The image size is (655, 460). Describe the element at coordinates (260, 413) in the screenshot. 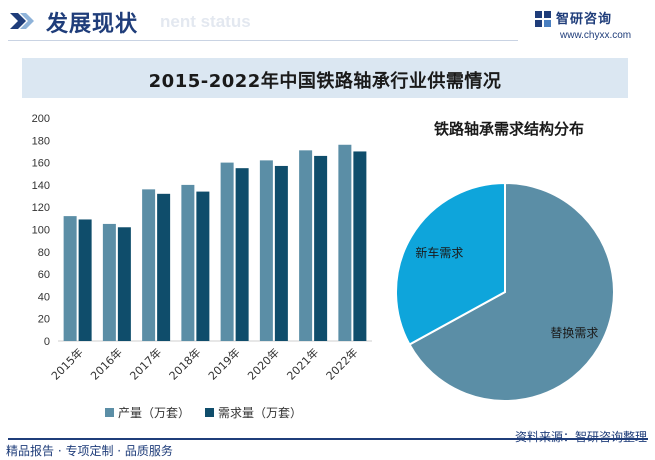

I see `legend-label-demand: 需求量（万套）` at that location.